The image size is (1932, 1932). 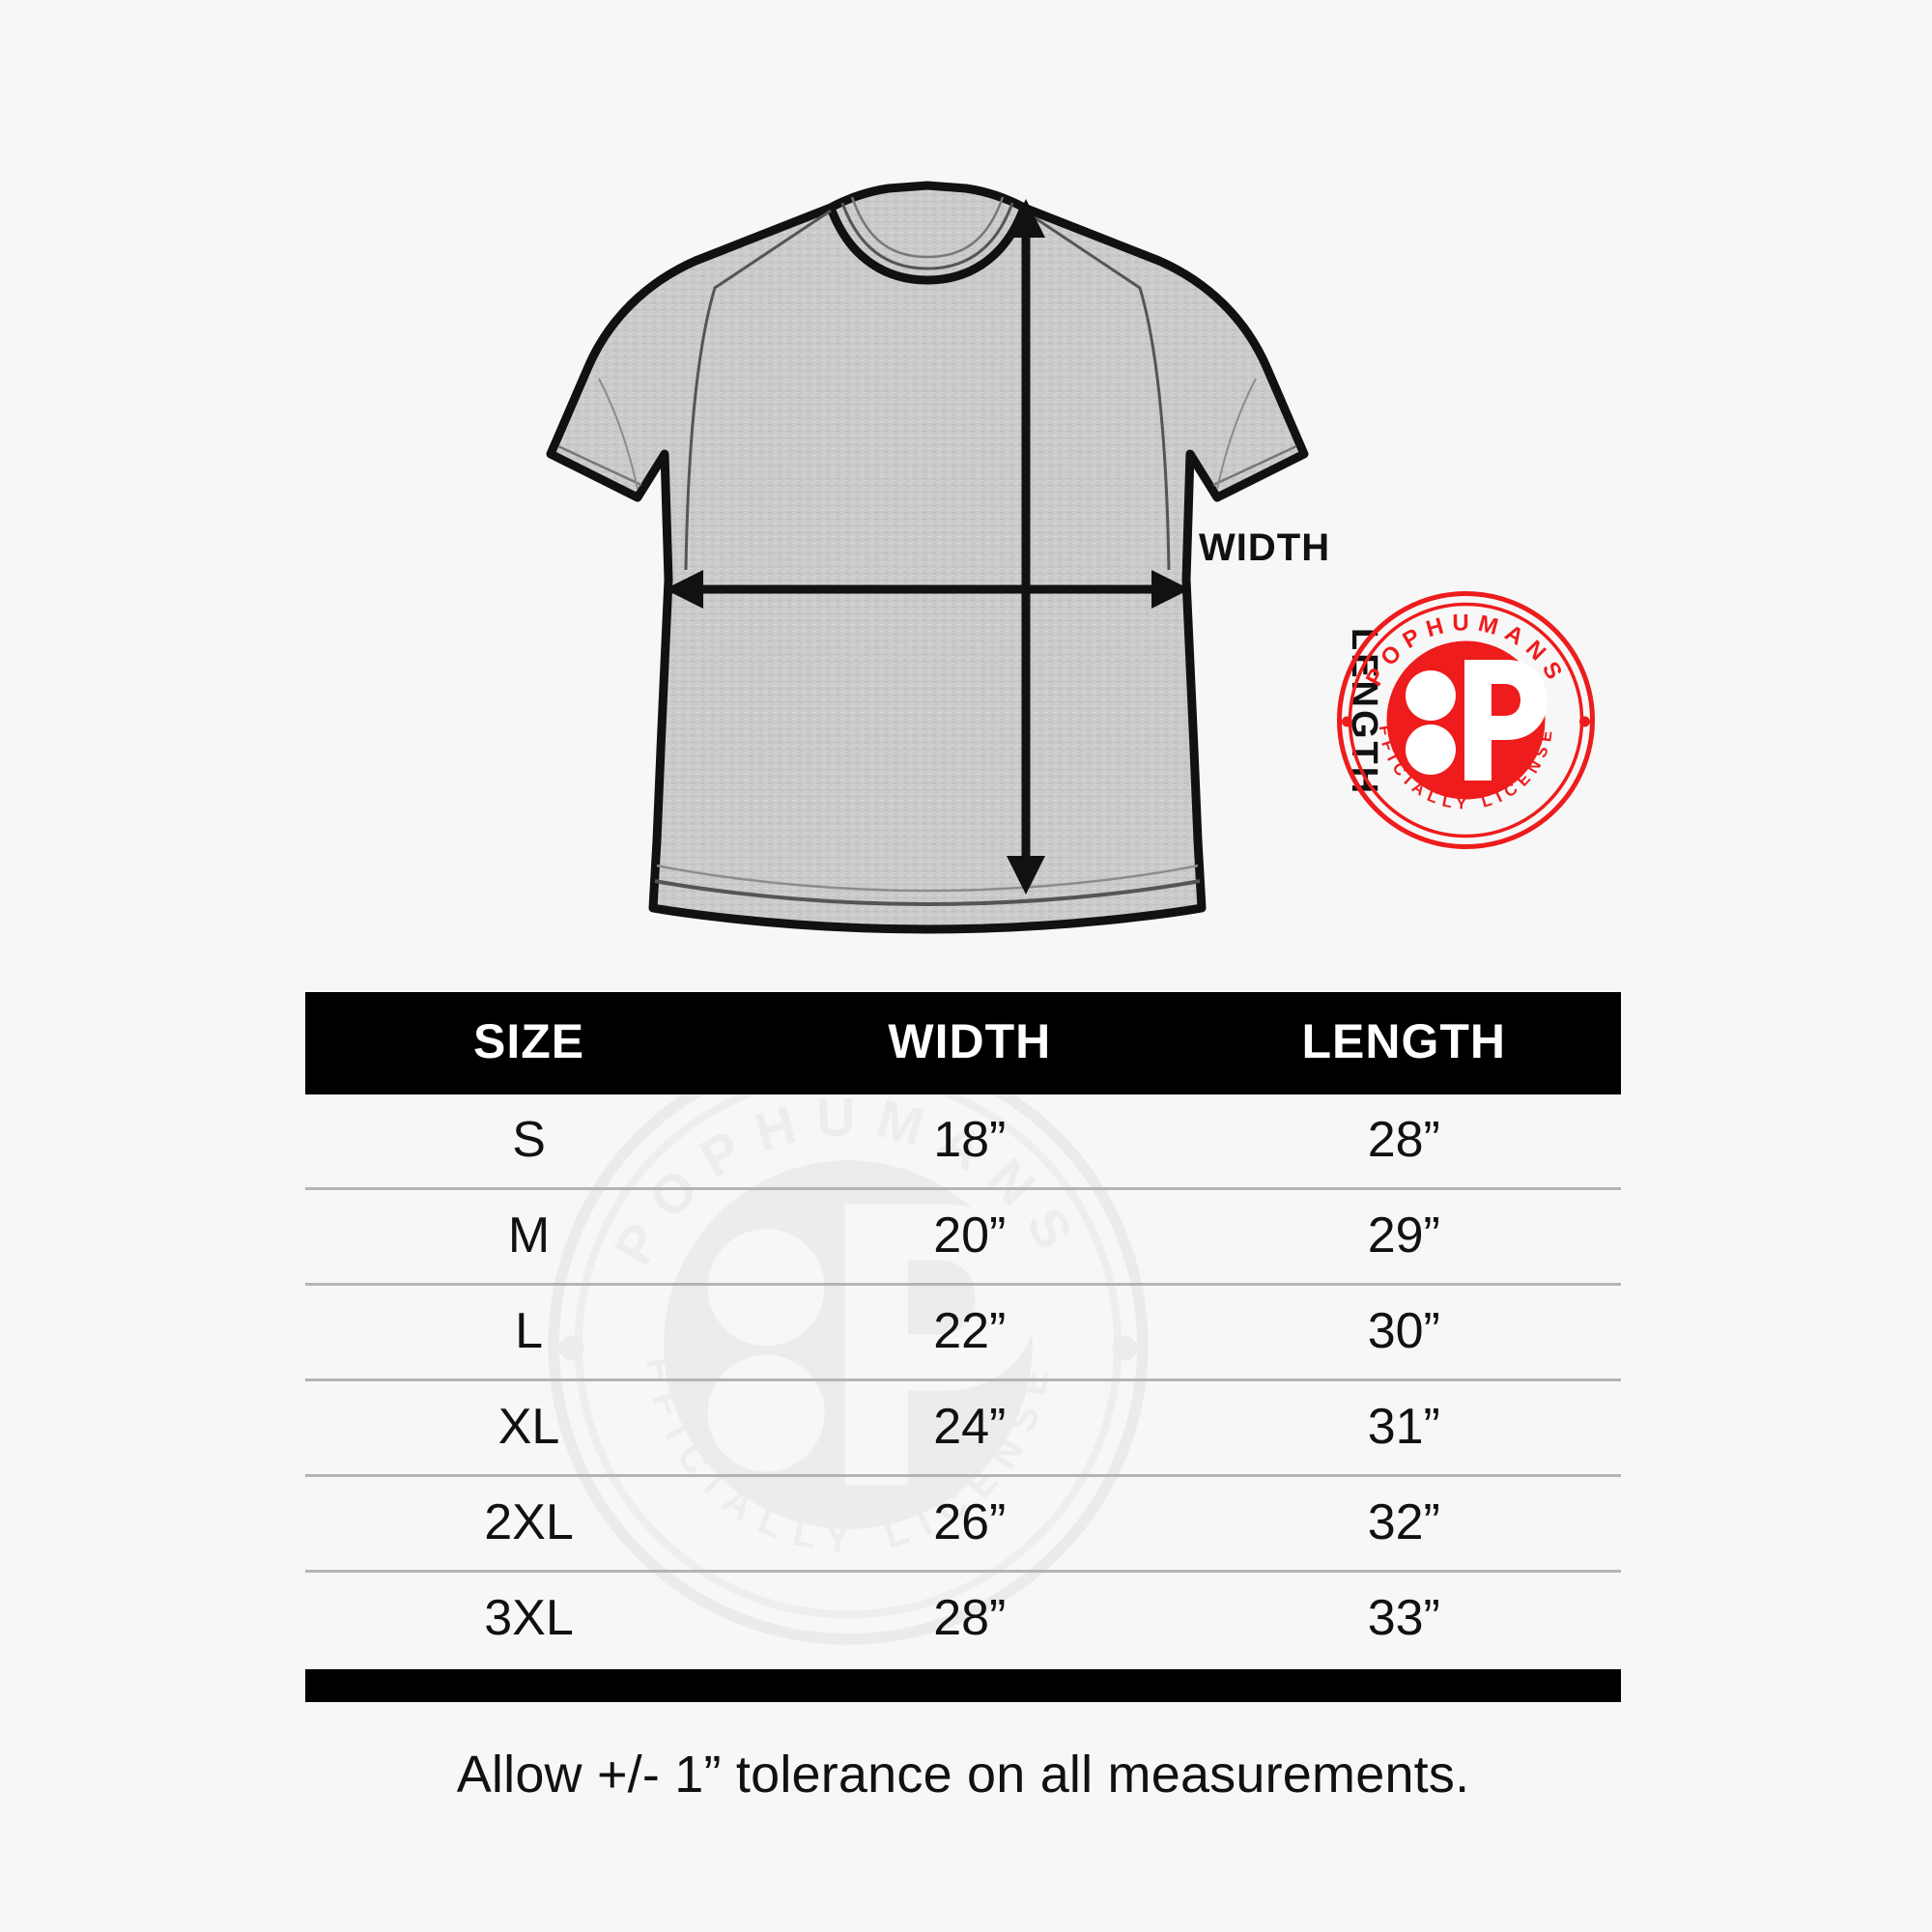 I want to click on cell-size: XL, so click(x=529, y=1428).